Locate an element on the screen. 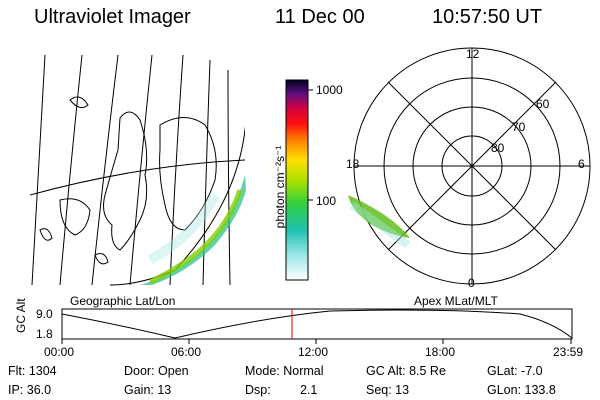 The width and height of the screenshot is (600, 400). lat-label-70: 70 is located at coordinates (519, 127).